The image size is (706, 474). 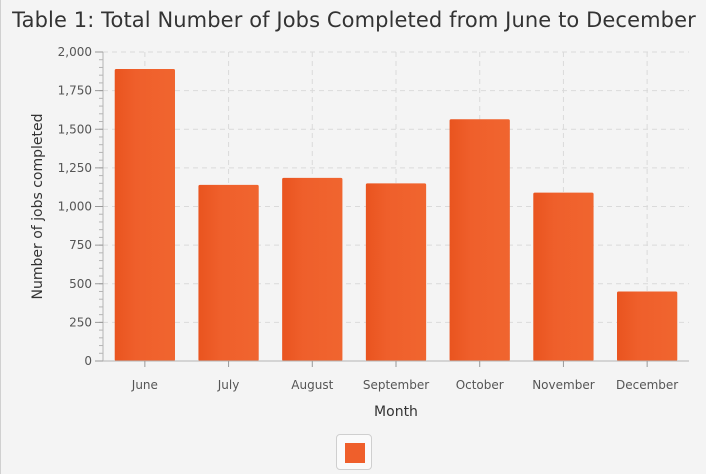 What do you see at coordinates (647, 326) in the screenshot?
I see `bar-december` at bounding box center [647, 326].